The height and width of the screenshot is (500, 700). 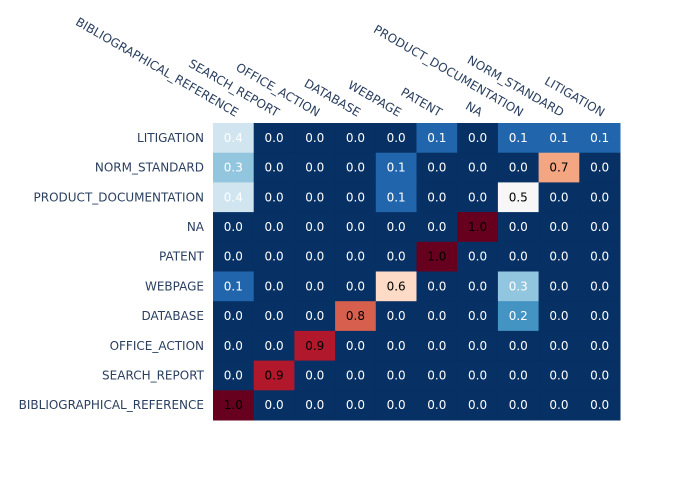 I want to click on y-tick-label: WEBPAGE, so click(x=174, y=286).